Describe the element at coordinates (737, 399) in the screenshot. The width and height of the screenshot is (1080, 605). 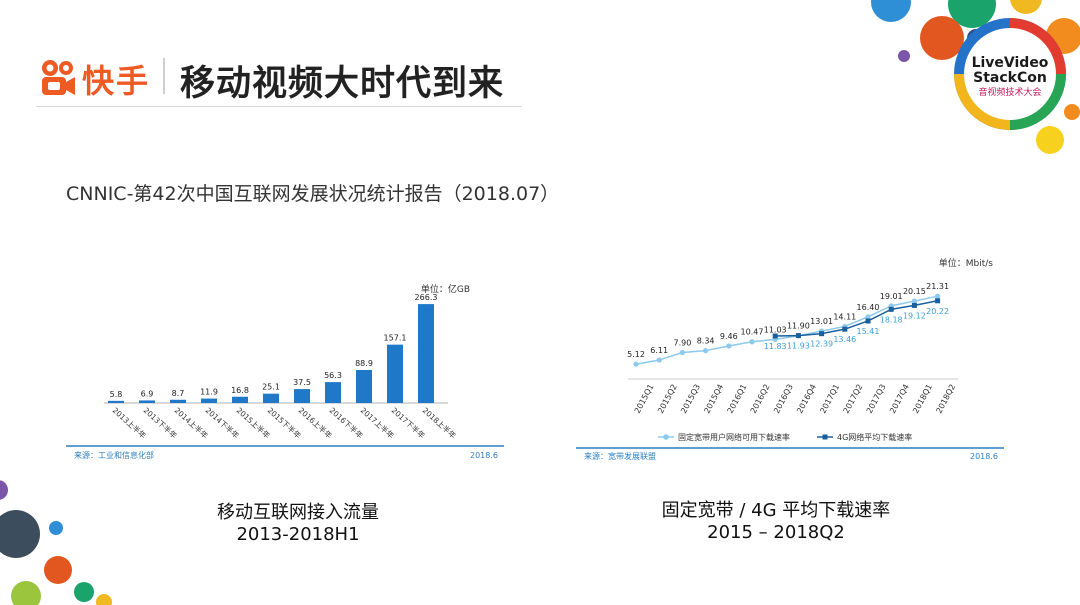
I see `line-category-label: 2016Q1` at that location.